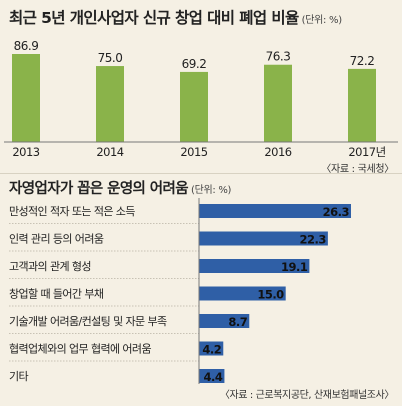 This screenshot has height=406, width=402. What do you see at coordinates (321, 20) in the screenshot?
I see `chart1-unit: (단위: %)` at bounding box center [321, 20].